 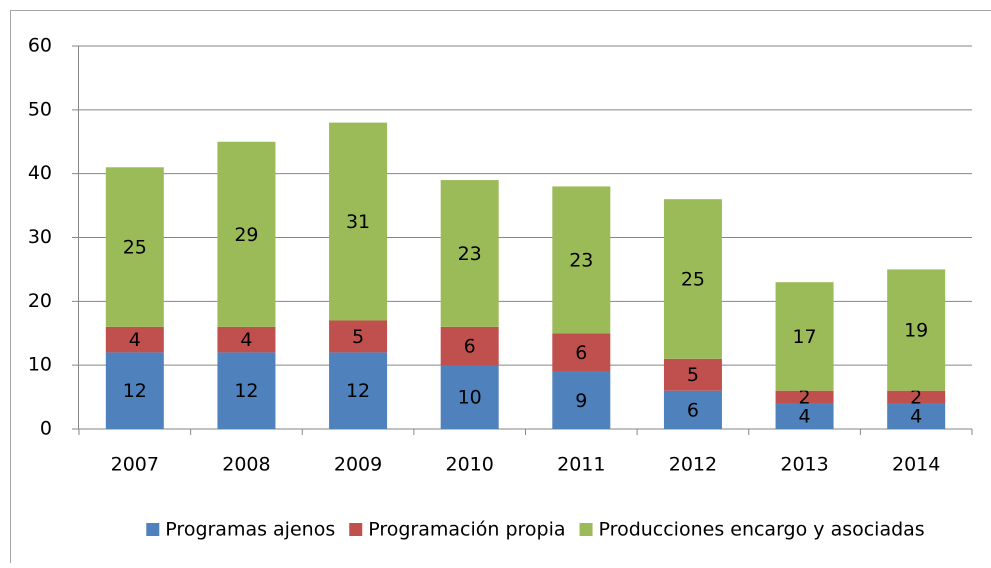 I want to click on legend-label: Programas ajenos, so click(x=250, y=530).